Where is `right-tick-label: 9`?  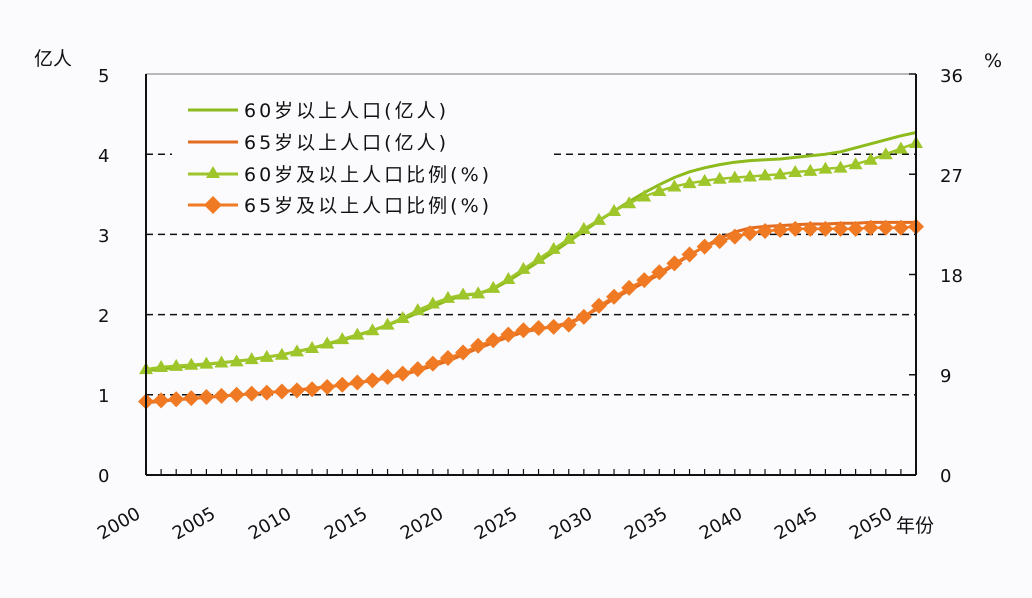
right-tick-label: 9 is located at coordinates (945, 376).